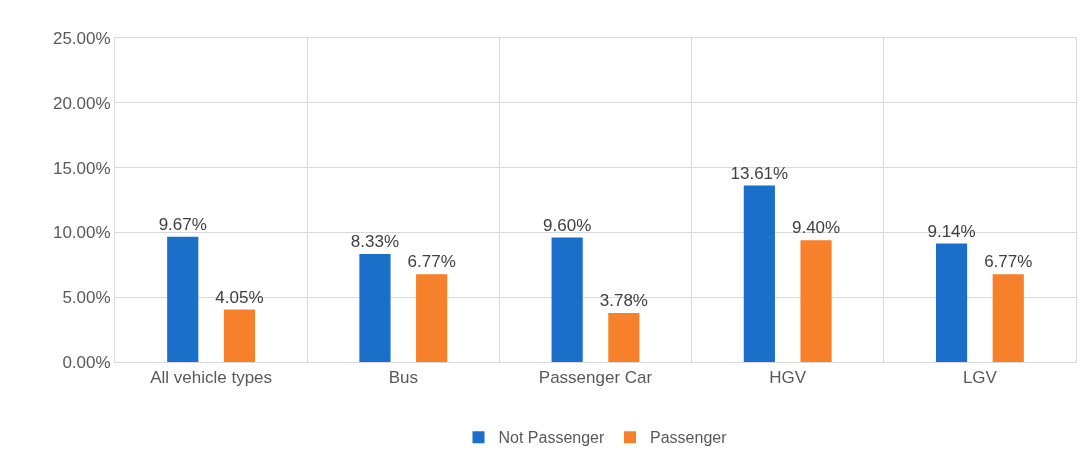 The height and width of the screenshot is (469, 1086). What do you see at coordinates (759, 173) in the screenshot?
I see `data-label: 13.61%` at bounding box center [759, 173].